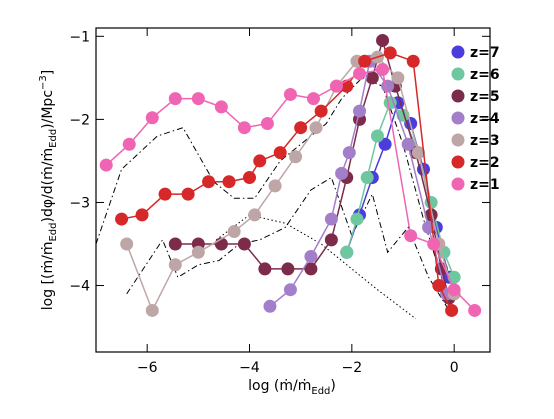  What do you see at coordinates (43, 82) in the screenshot?
I see `y-label-part: −3` at bounding box center [43, 82].